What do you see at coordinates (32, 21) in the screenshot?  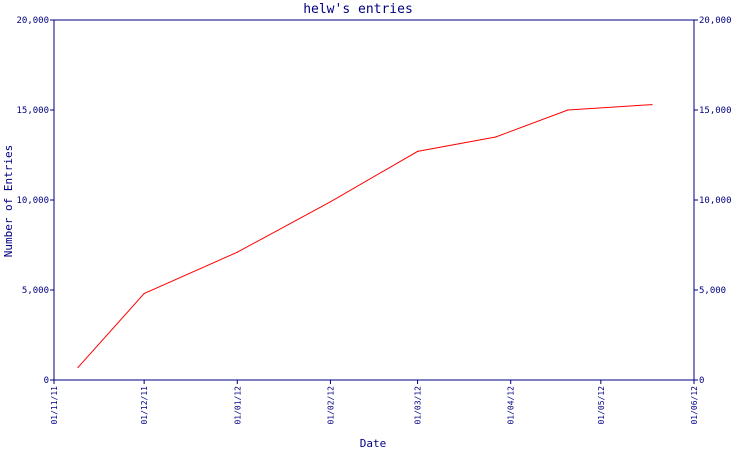 I see `y-tick-label-left: 20,000` at bounding box center [32, 21].